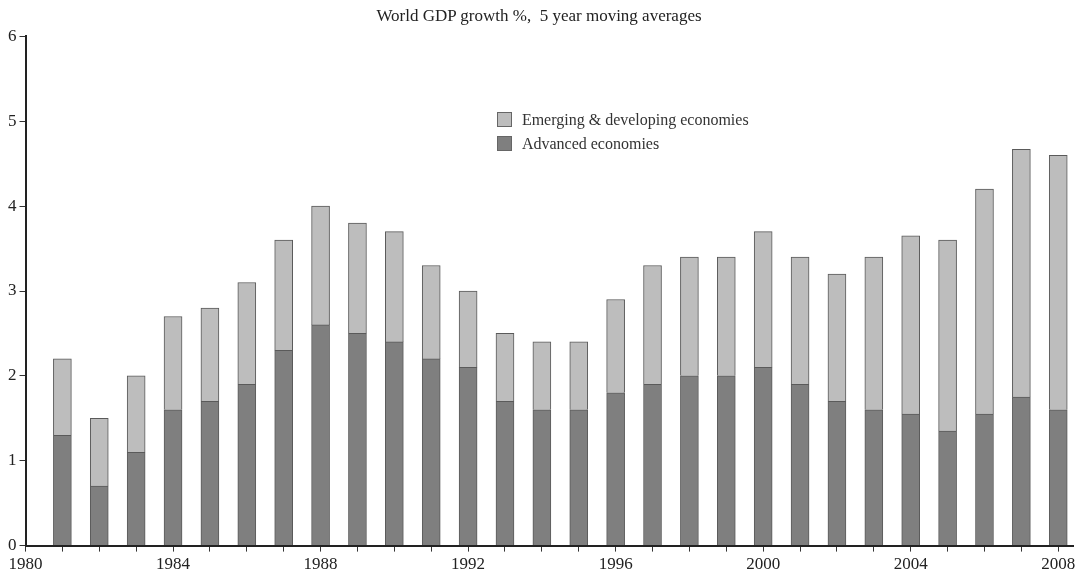 The height and width of the screenshot is (578, 1085). Describe the element at coordinates (539, 15) in the screenshot. I see `chart-title: World GDP growth %, 5 year moving averages` at that location.